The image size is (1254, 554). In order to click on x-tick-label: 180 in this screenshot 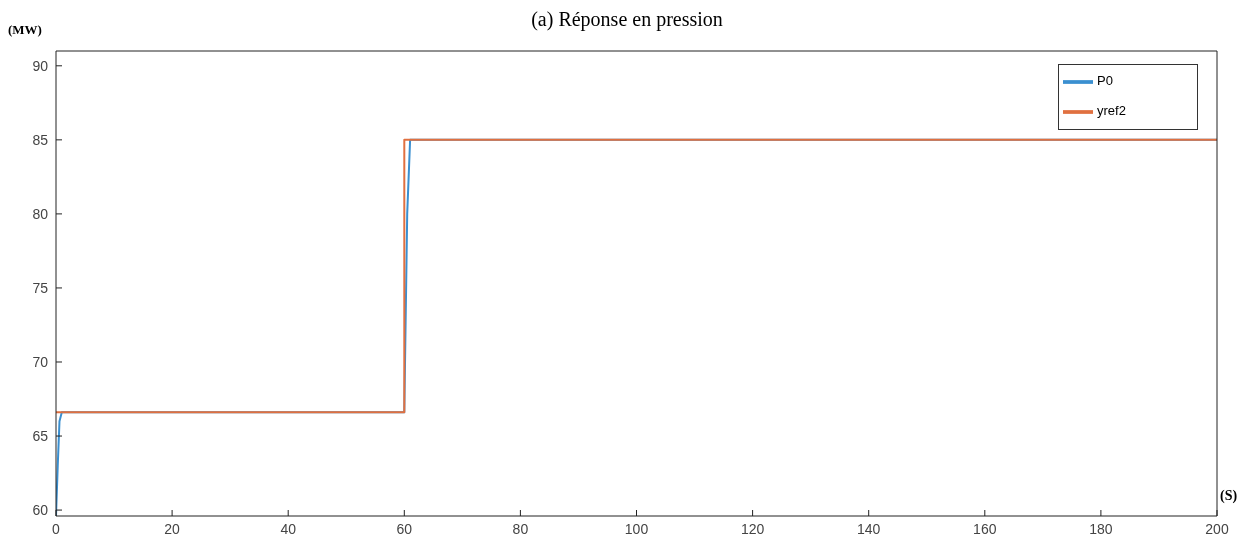, I will do `click(1101, 528)`.